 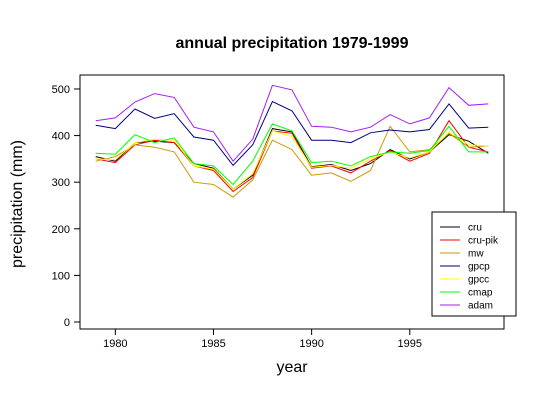 What do you see at coordinates (61, 276) in the screenshot?
I see `y-tick-label: 100` at bounding box center [61, 276].